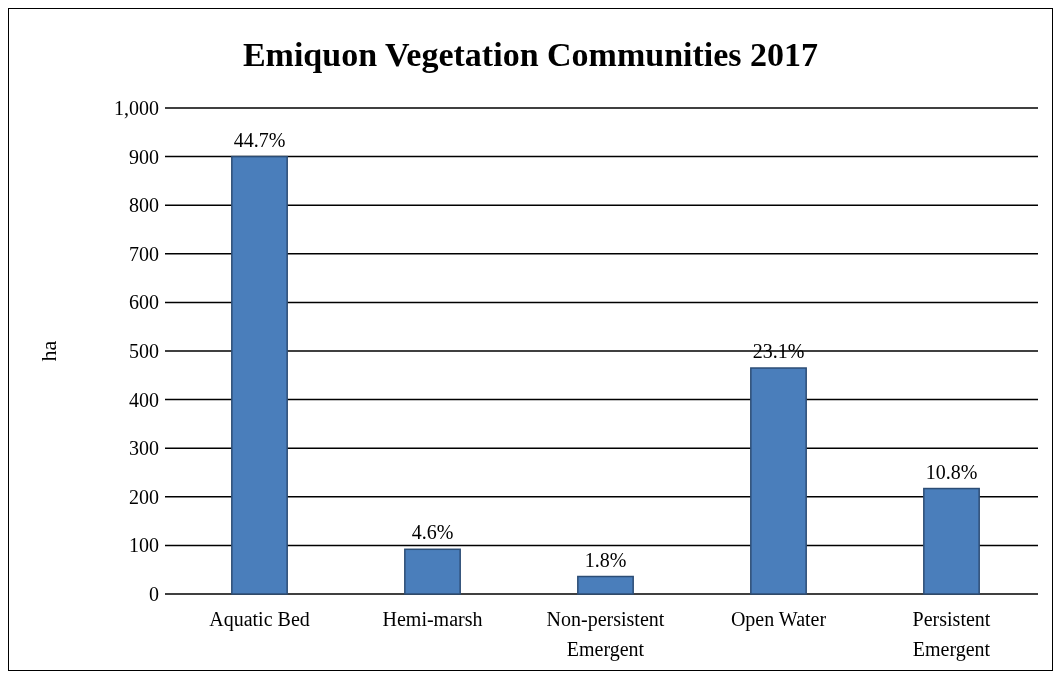 This screenshot has width=1061, height=679. Describe the element at coordinates (144, 205) in the screenshot. I see `y-tick-label: 800` at that location.